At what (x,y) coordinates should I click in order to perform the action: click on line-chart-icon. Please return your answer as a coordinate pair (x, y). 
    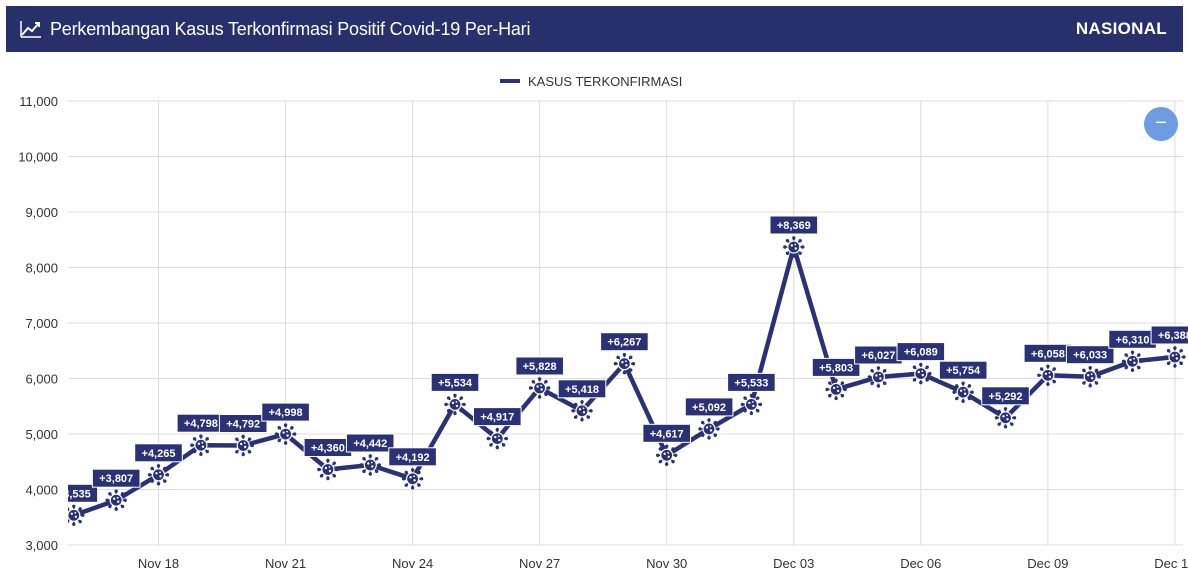
    Looking at the image, I should click on (31, 29).